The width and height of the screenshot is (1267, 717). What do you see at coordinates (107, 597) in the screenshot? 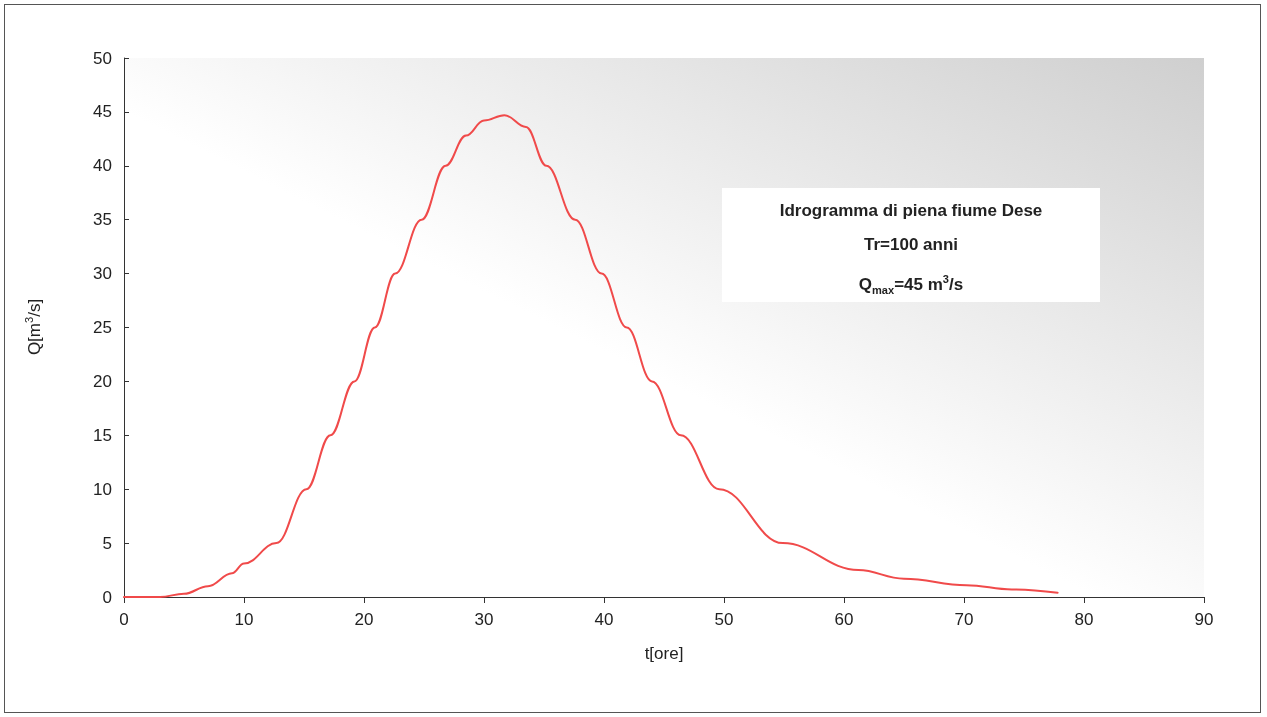
I see `y-tick-label: 0` at bounding box center [107, 597].